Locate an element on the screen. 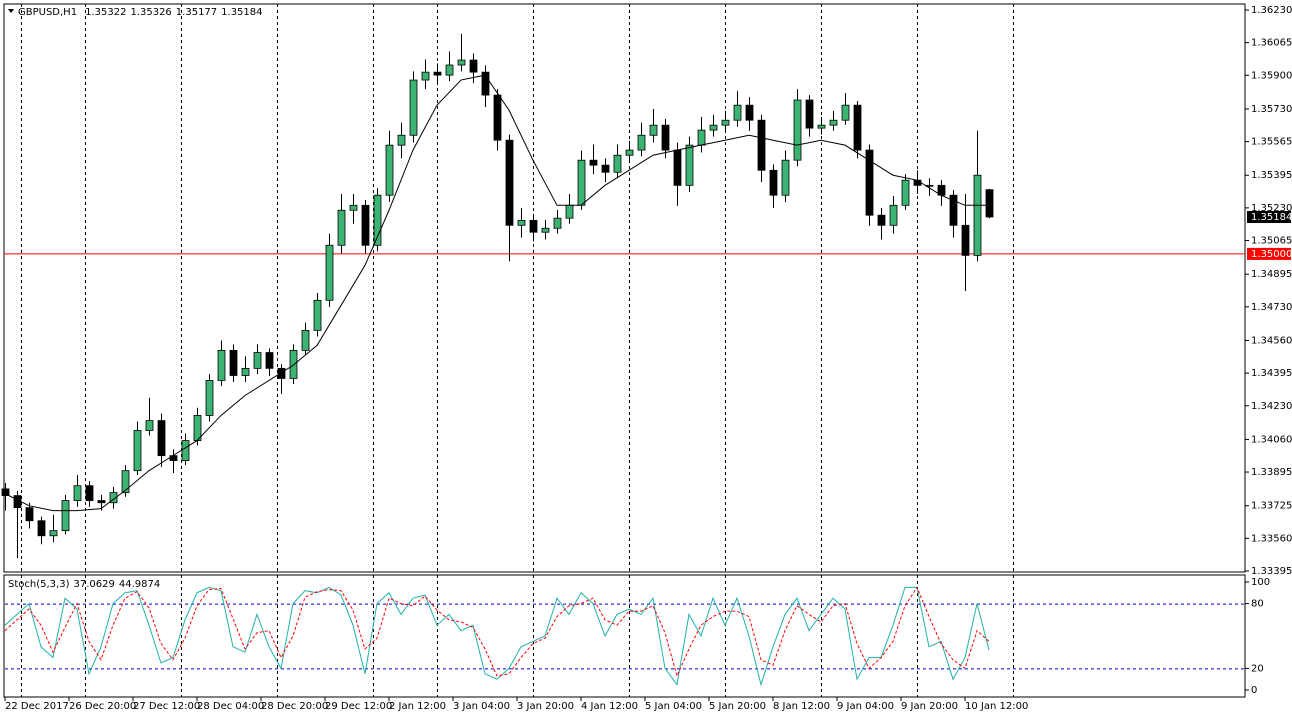  x-tick-label: 5 Jan 20:00 is located at coordinates (737, 706).